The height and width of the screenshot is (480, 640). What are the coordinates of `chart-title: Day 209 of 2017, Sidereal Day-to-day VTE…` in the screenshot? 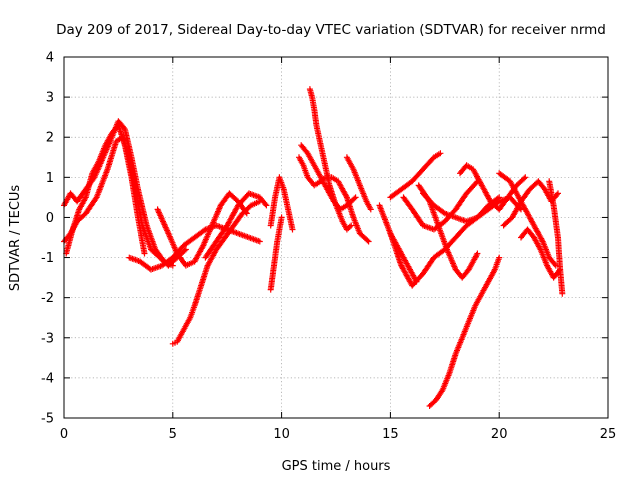 It's located at (331, 30).